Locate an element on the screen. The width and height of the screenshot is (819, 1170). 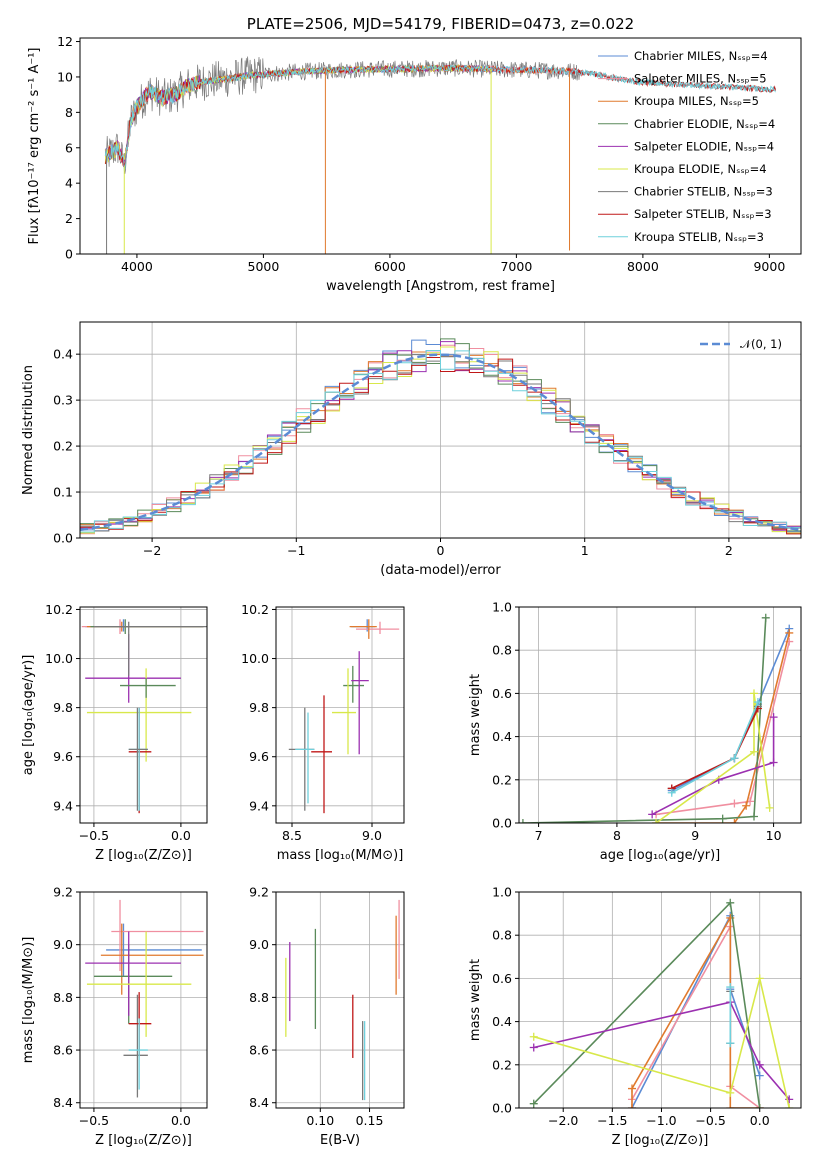
spectrum-line-kroupa-elodie is located at coordinates (298, 114).